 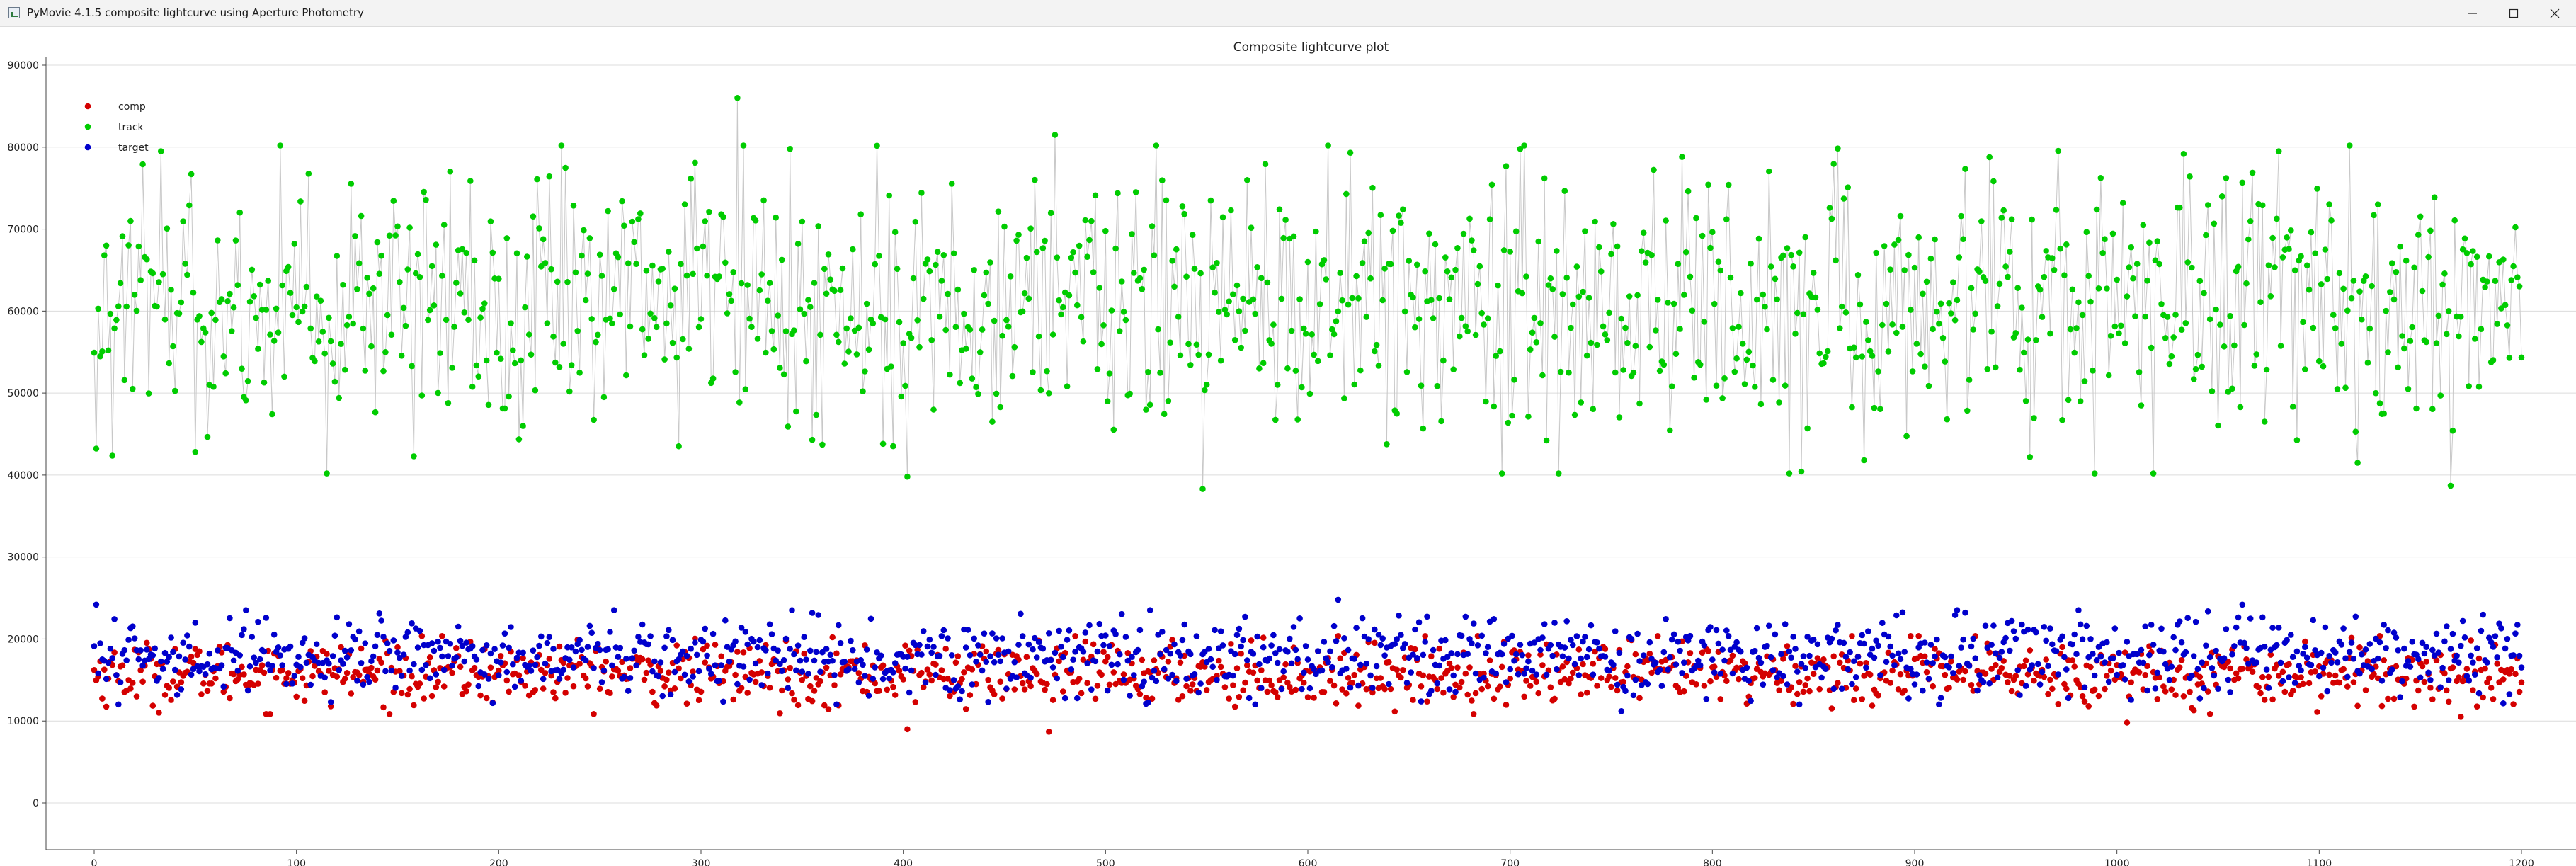 I want to click on minimize-button, so click(x=2472, y=13).